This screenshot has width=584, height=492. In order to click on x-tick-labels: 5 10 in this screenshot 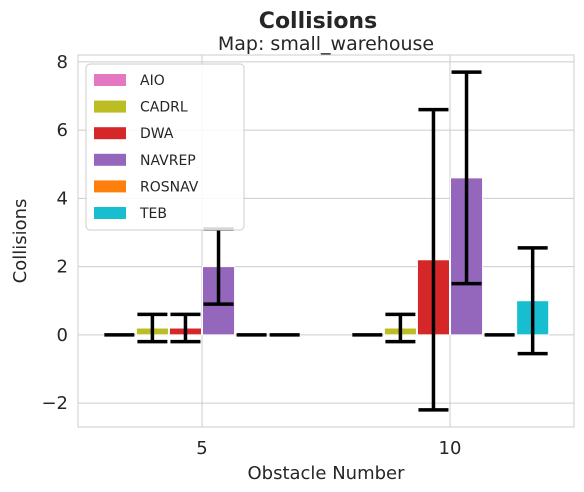, I will do `click(328, 448)`.